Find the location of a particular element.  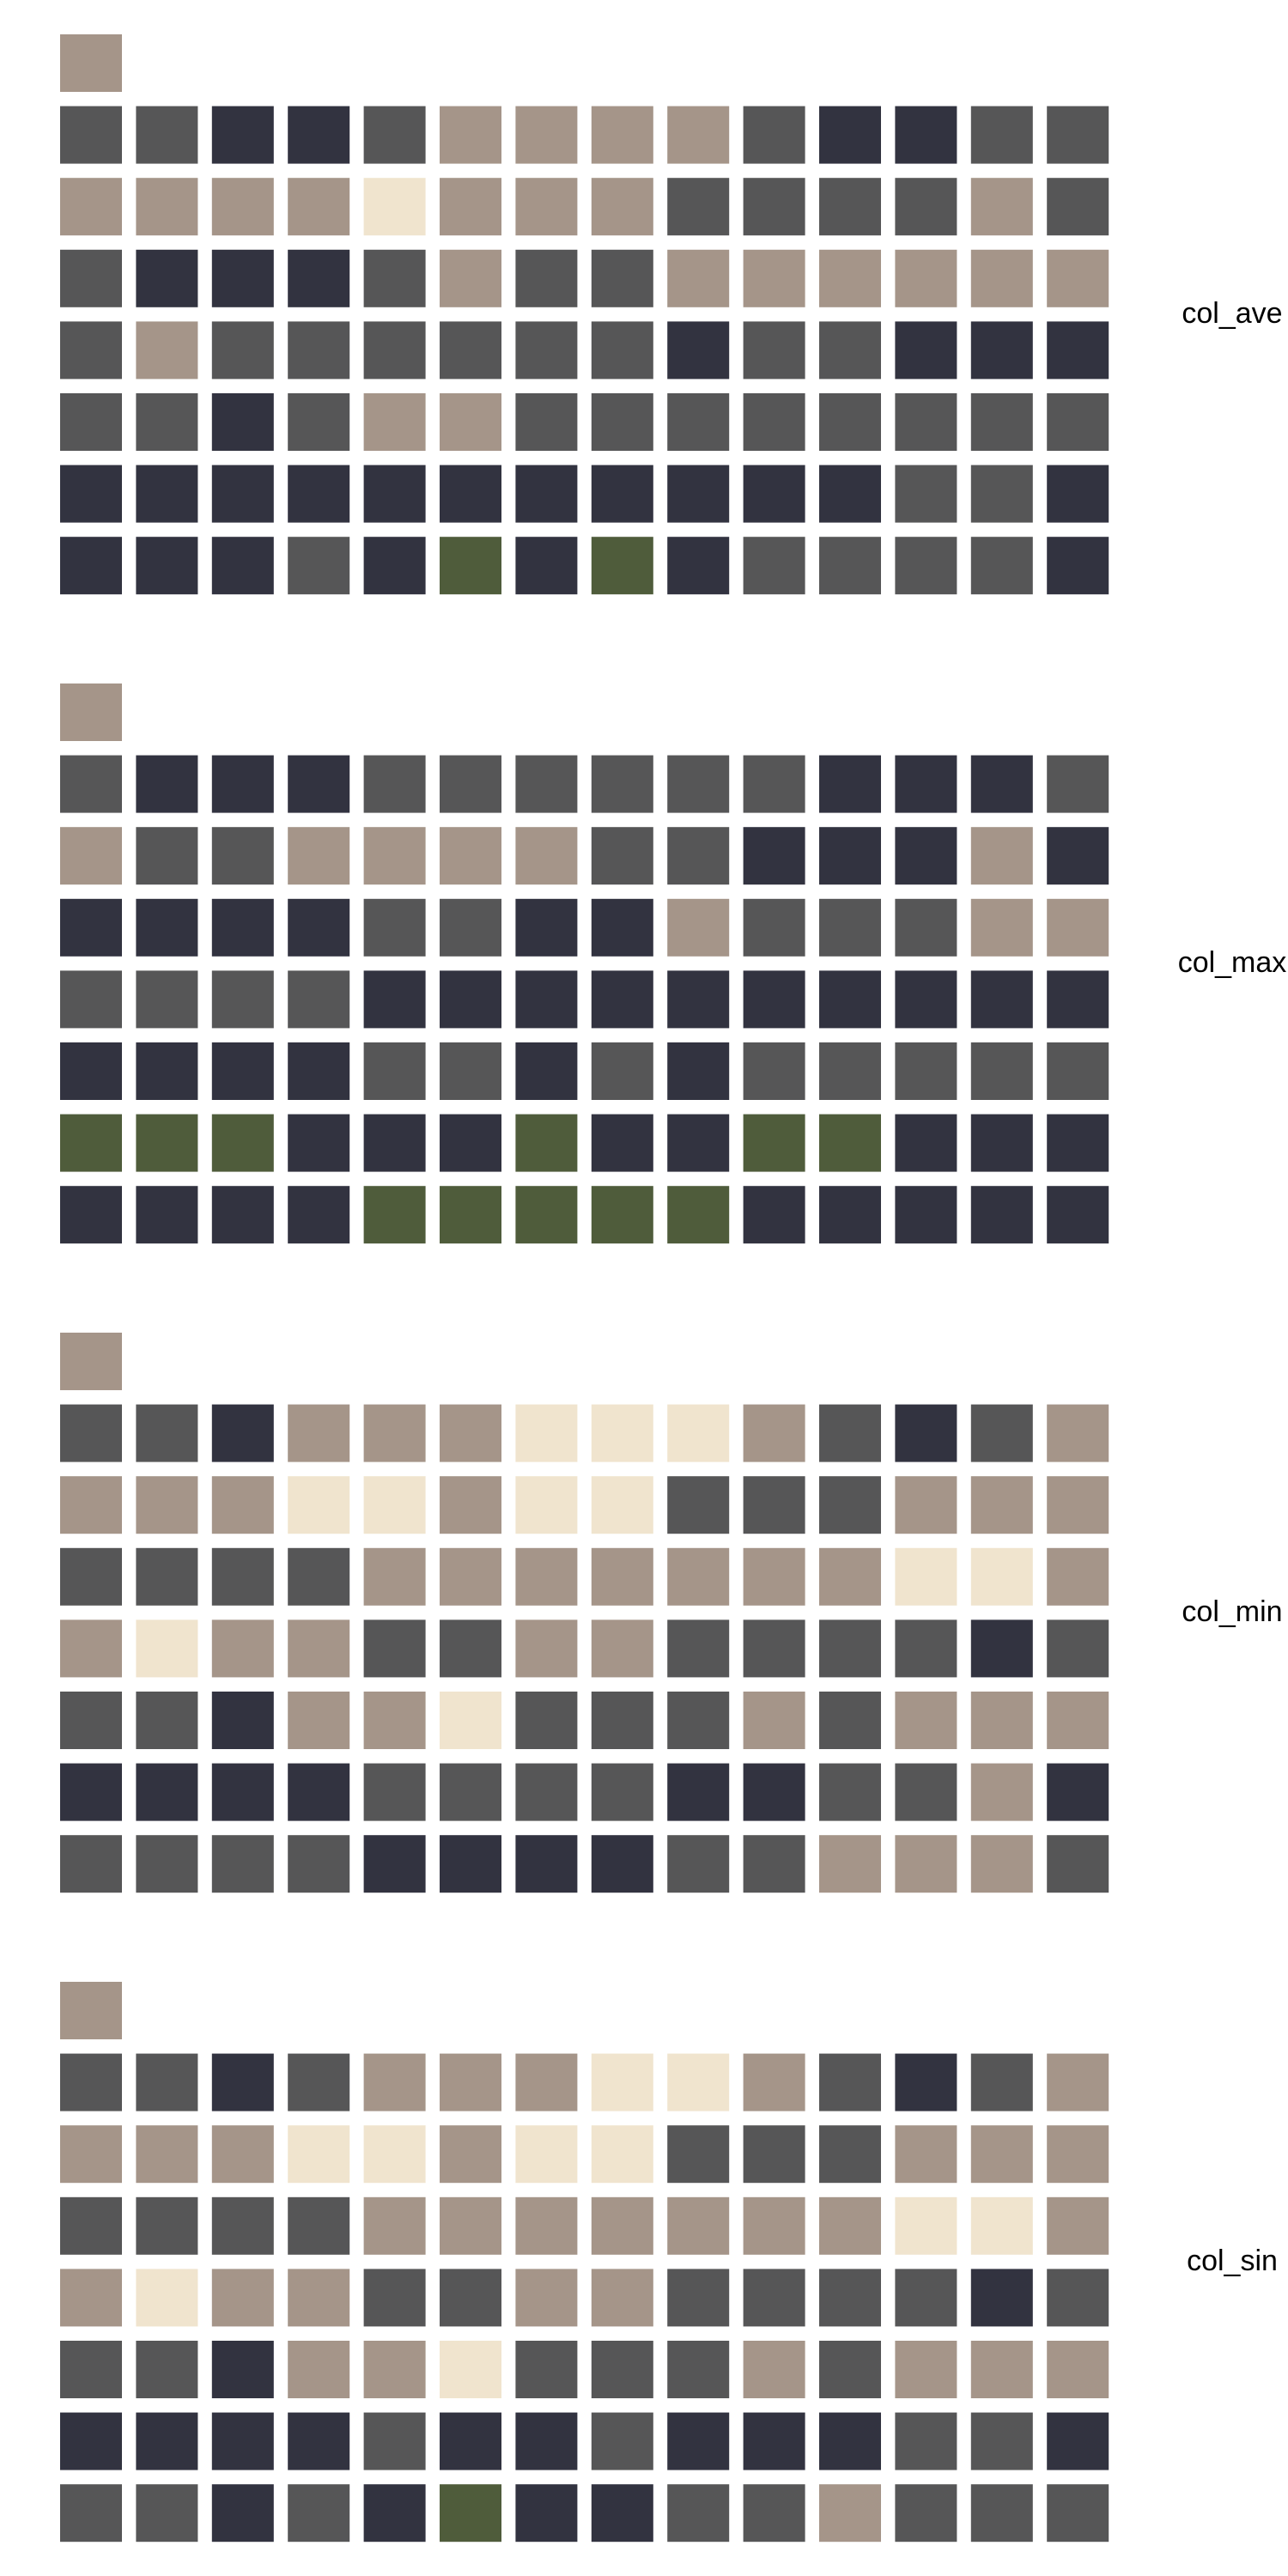

tile-col-ave-r3-c12 is located at coordinates (926, 278).